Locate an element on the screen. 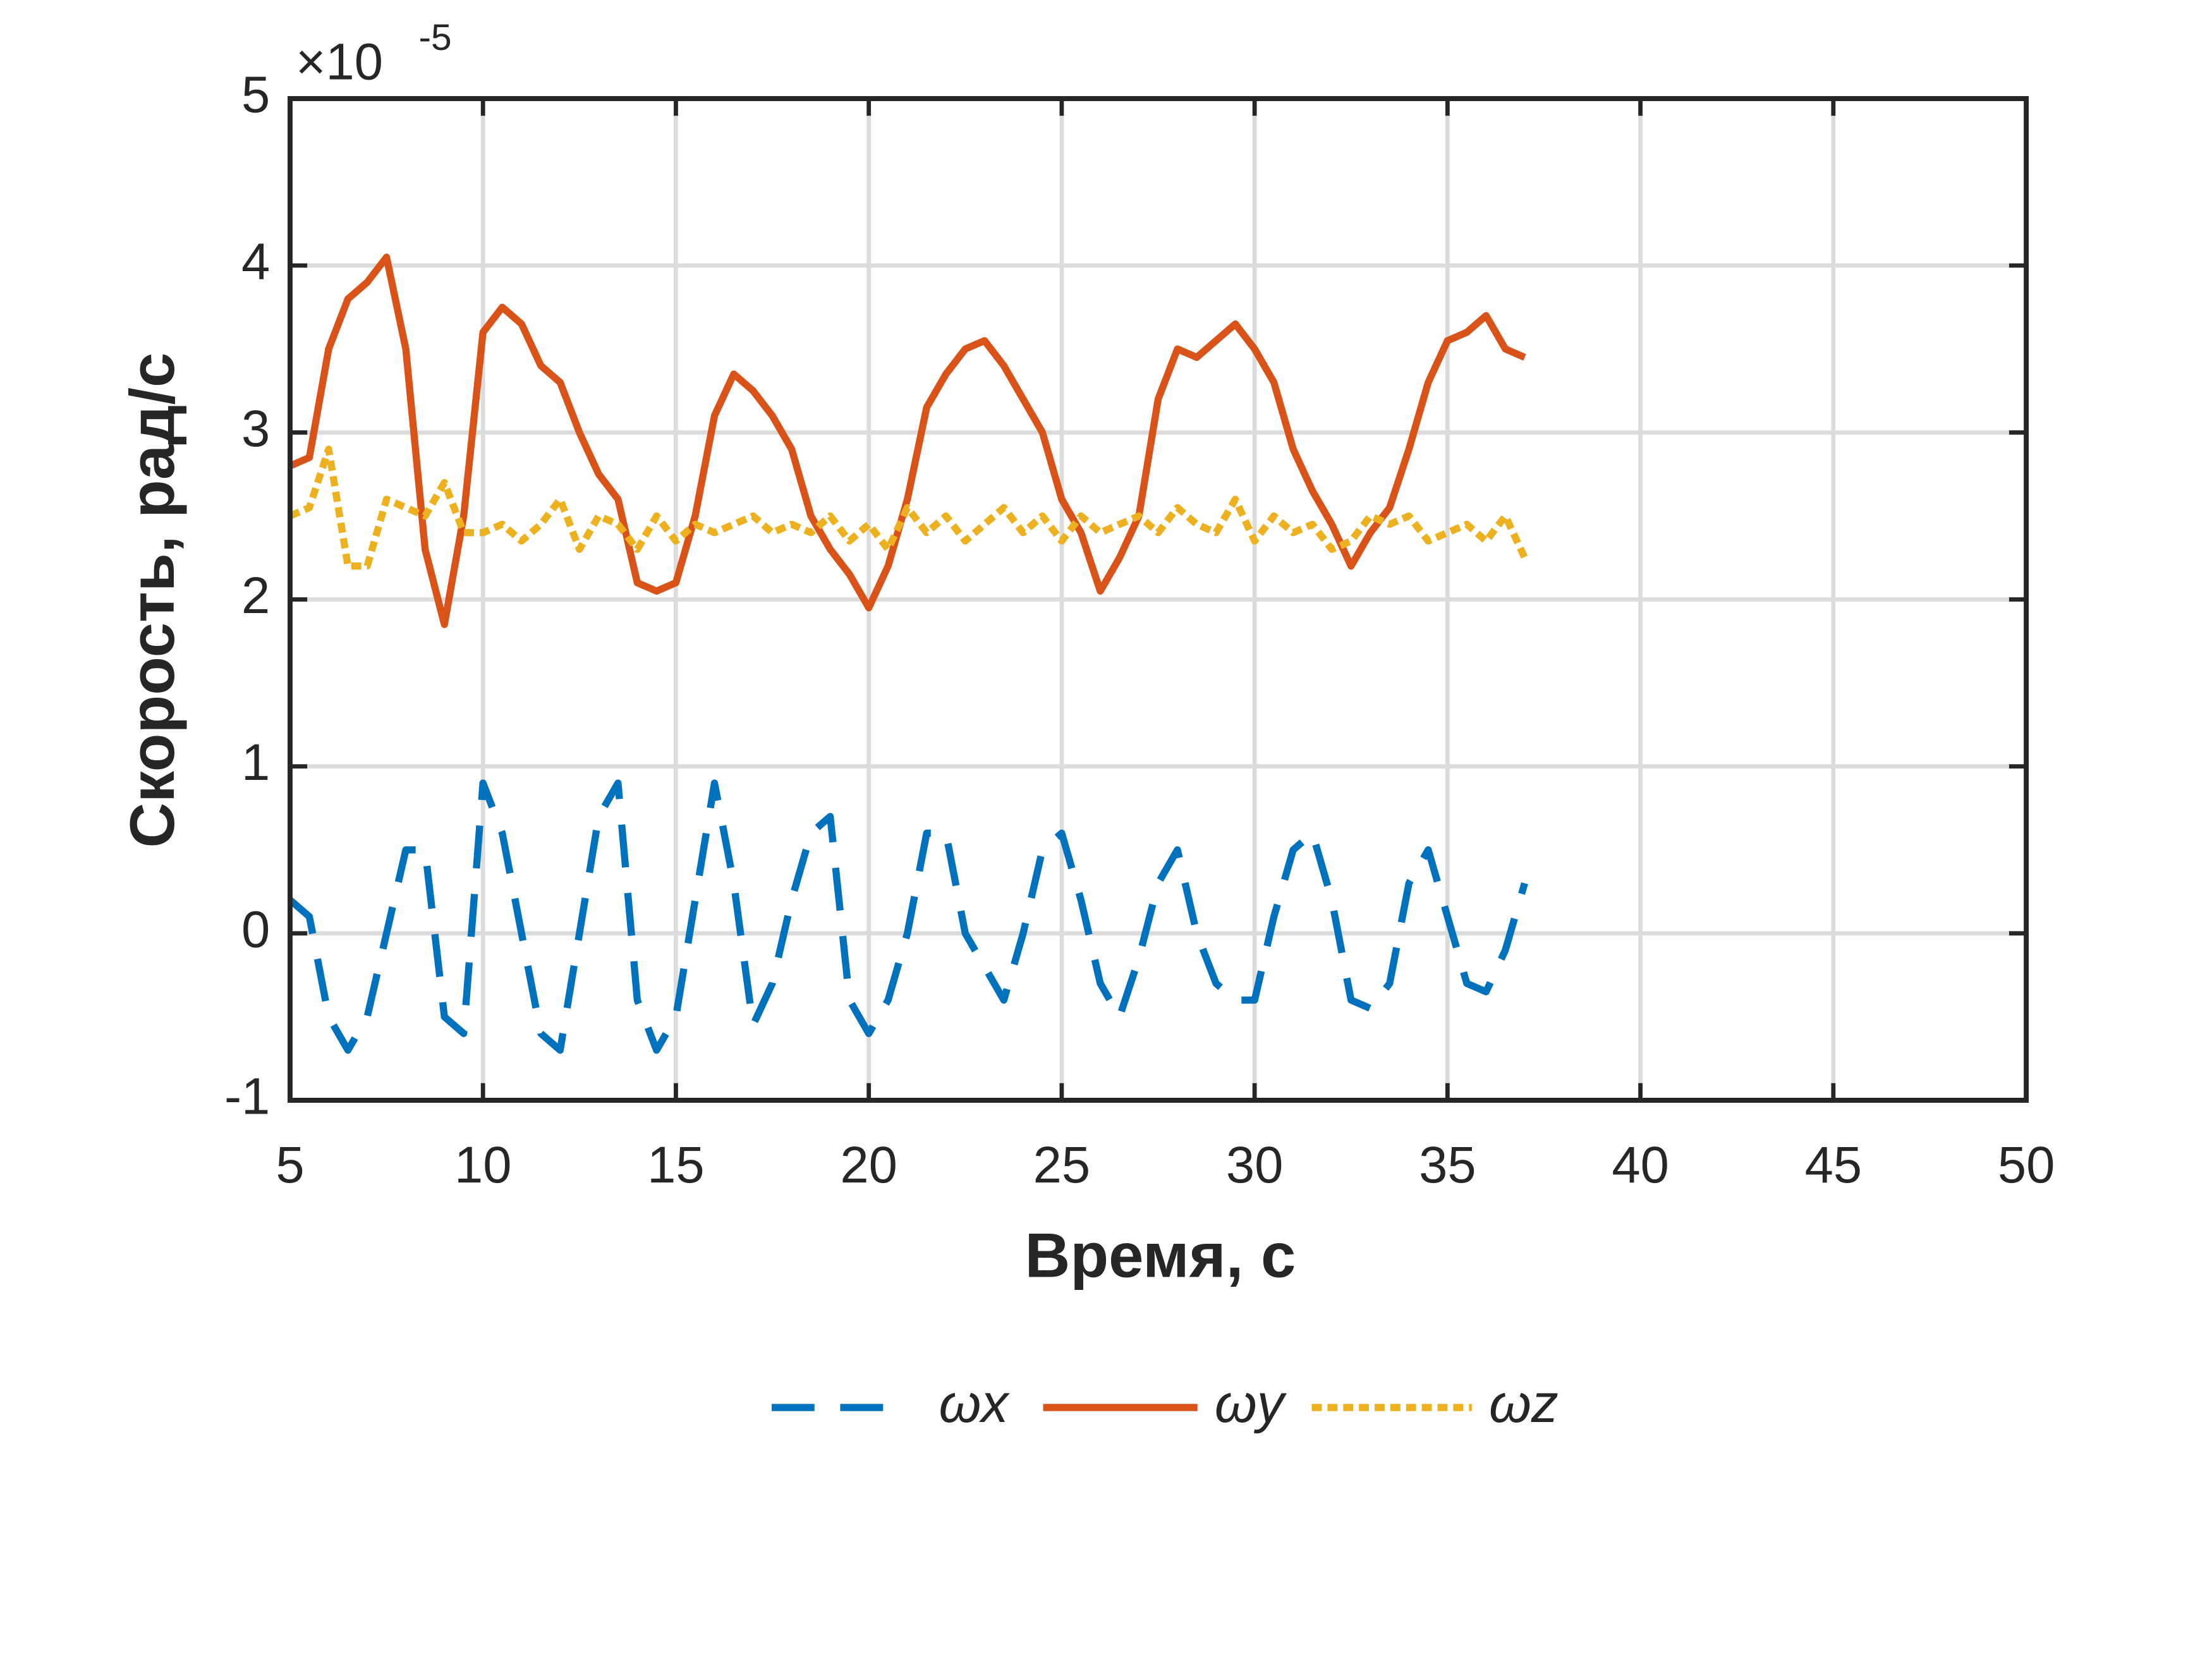 Image resolution: width=2212 pixels, height=1659 pixels. x-tick-label: 25 is located at coordinates (1062, 1165).